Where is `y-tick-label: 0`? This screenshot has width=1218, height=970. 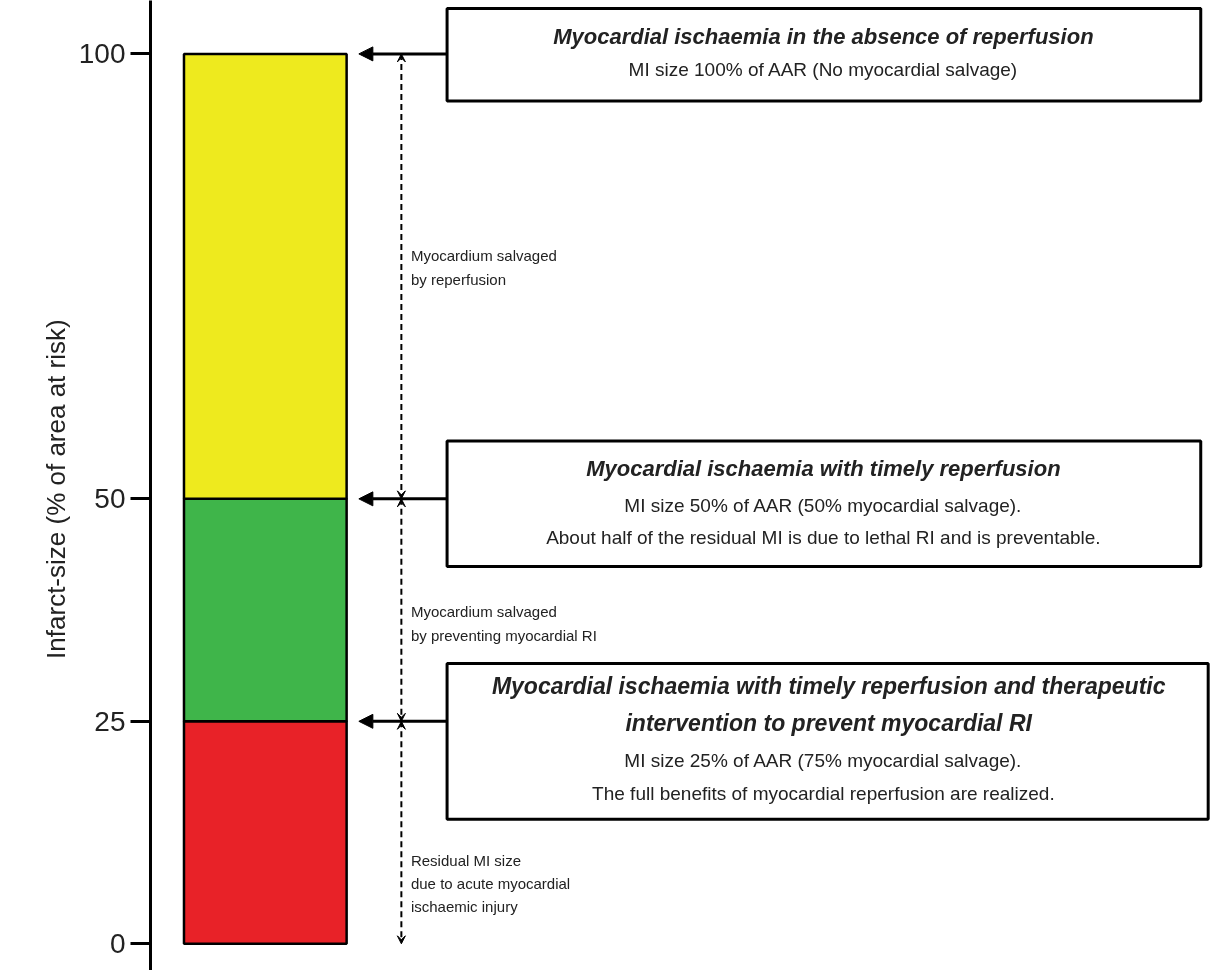
y-tick-label: 0 is located at coordinates (117, 944).